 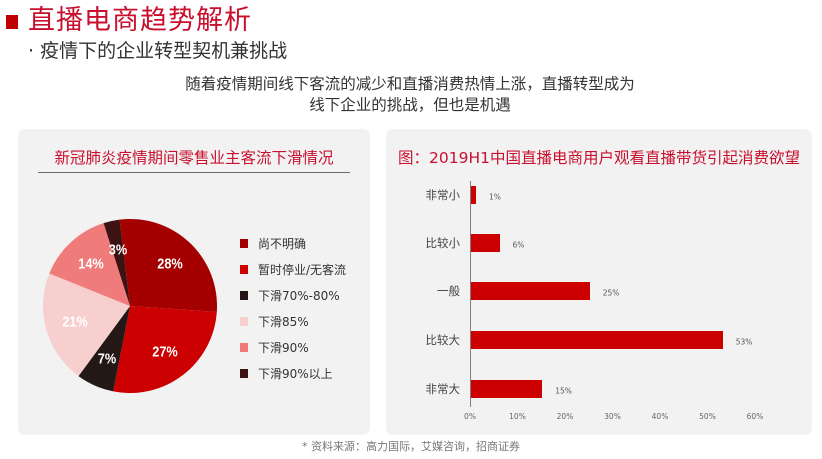 I want to click on category-label: 非常大, so click(x=443, y=389).